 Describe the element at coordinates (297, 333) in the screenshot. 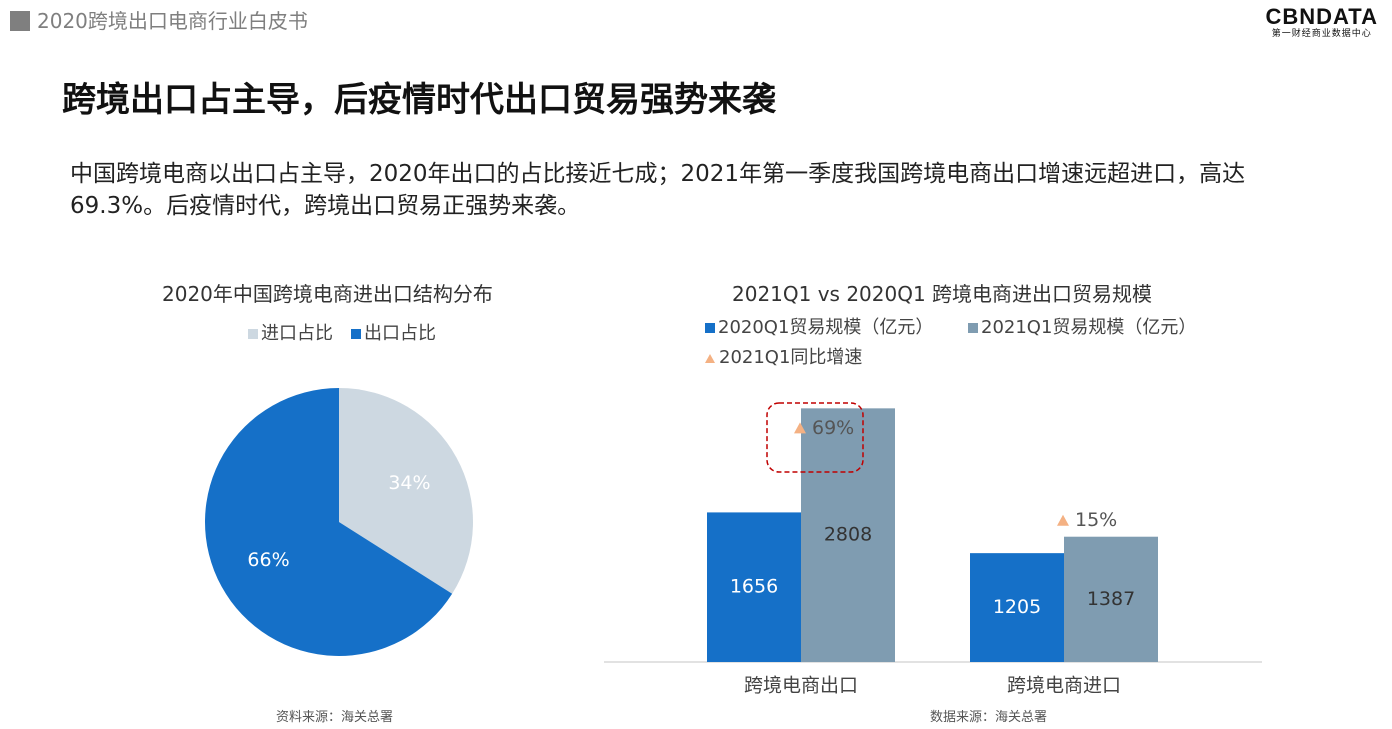

I see `pie-legend-import-label: 进口占比` at that location.